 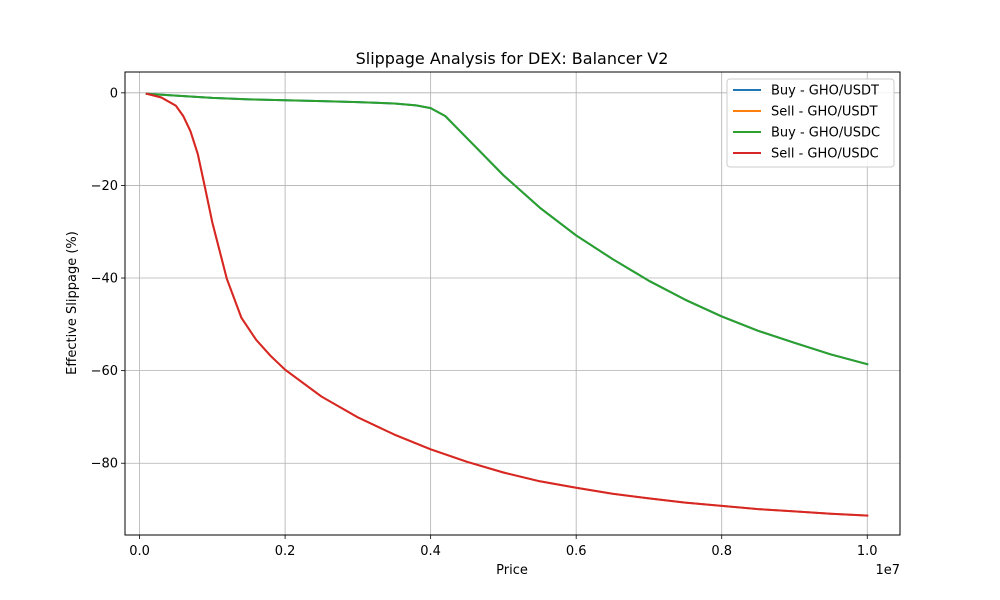 I want to click on y-tick-label: −20, so click(x=104, y=186).